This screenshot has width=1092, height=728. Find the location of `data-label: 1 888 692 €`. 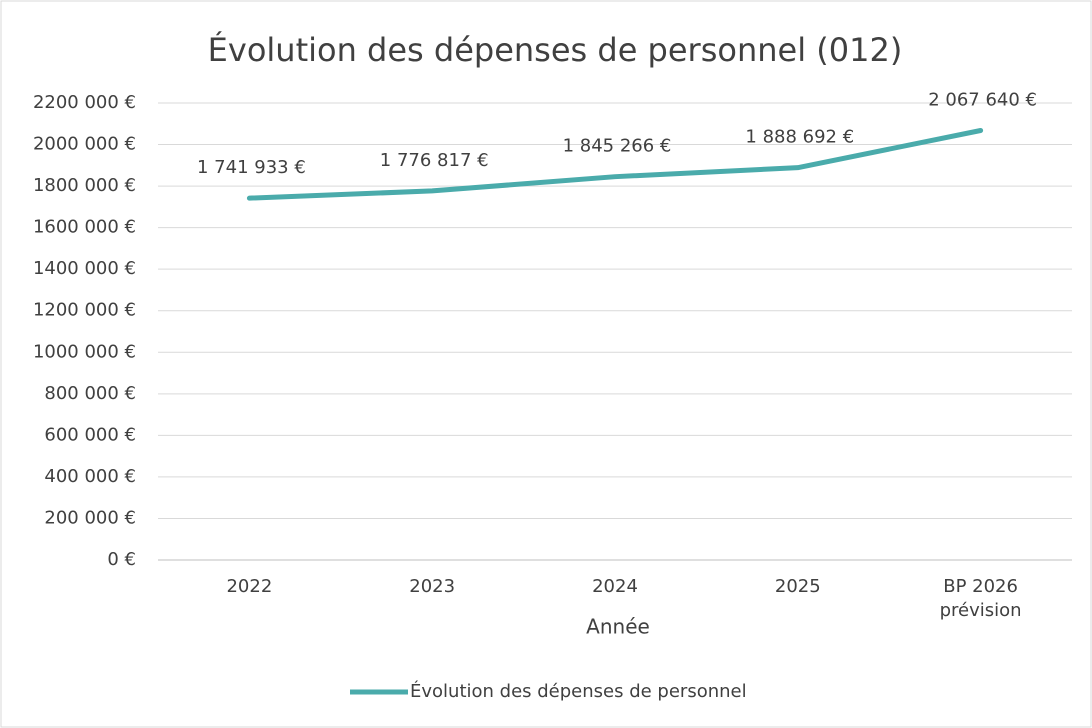

data-label: 1 888 692 € is located at coordinates (799, 137).